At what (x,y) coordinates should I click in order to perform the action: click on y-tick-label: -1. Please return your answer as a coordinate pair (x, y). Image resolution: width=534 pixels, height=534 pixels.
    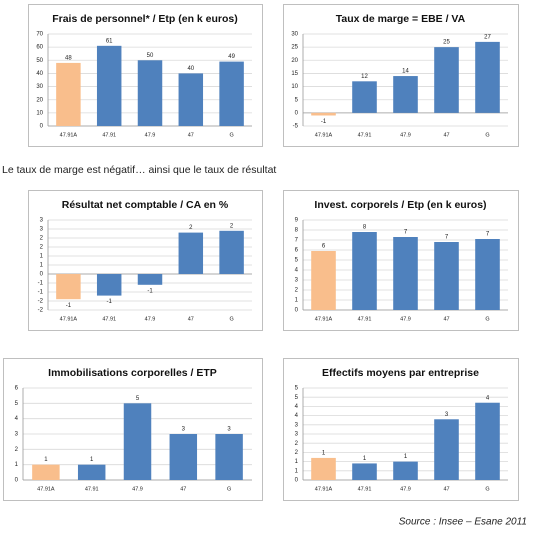
    Looking at the image, I should click on (41, 284).